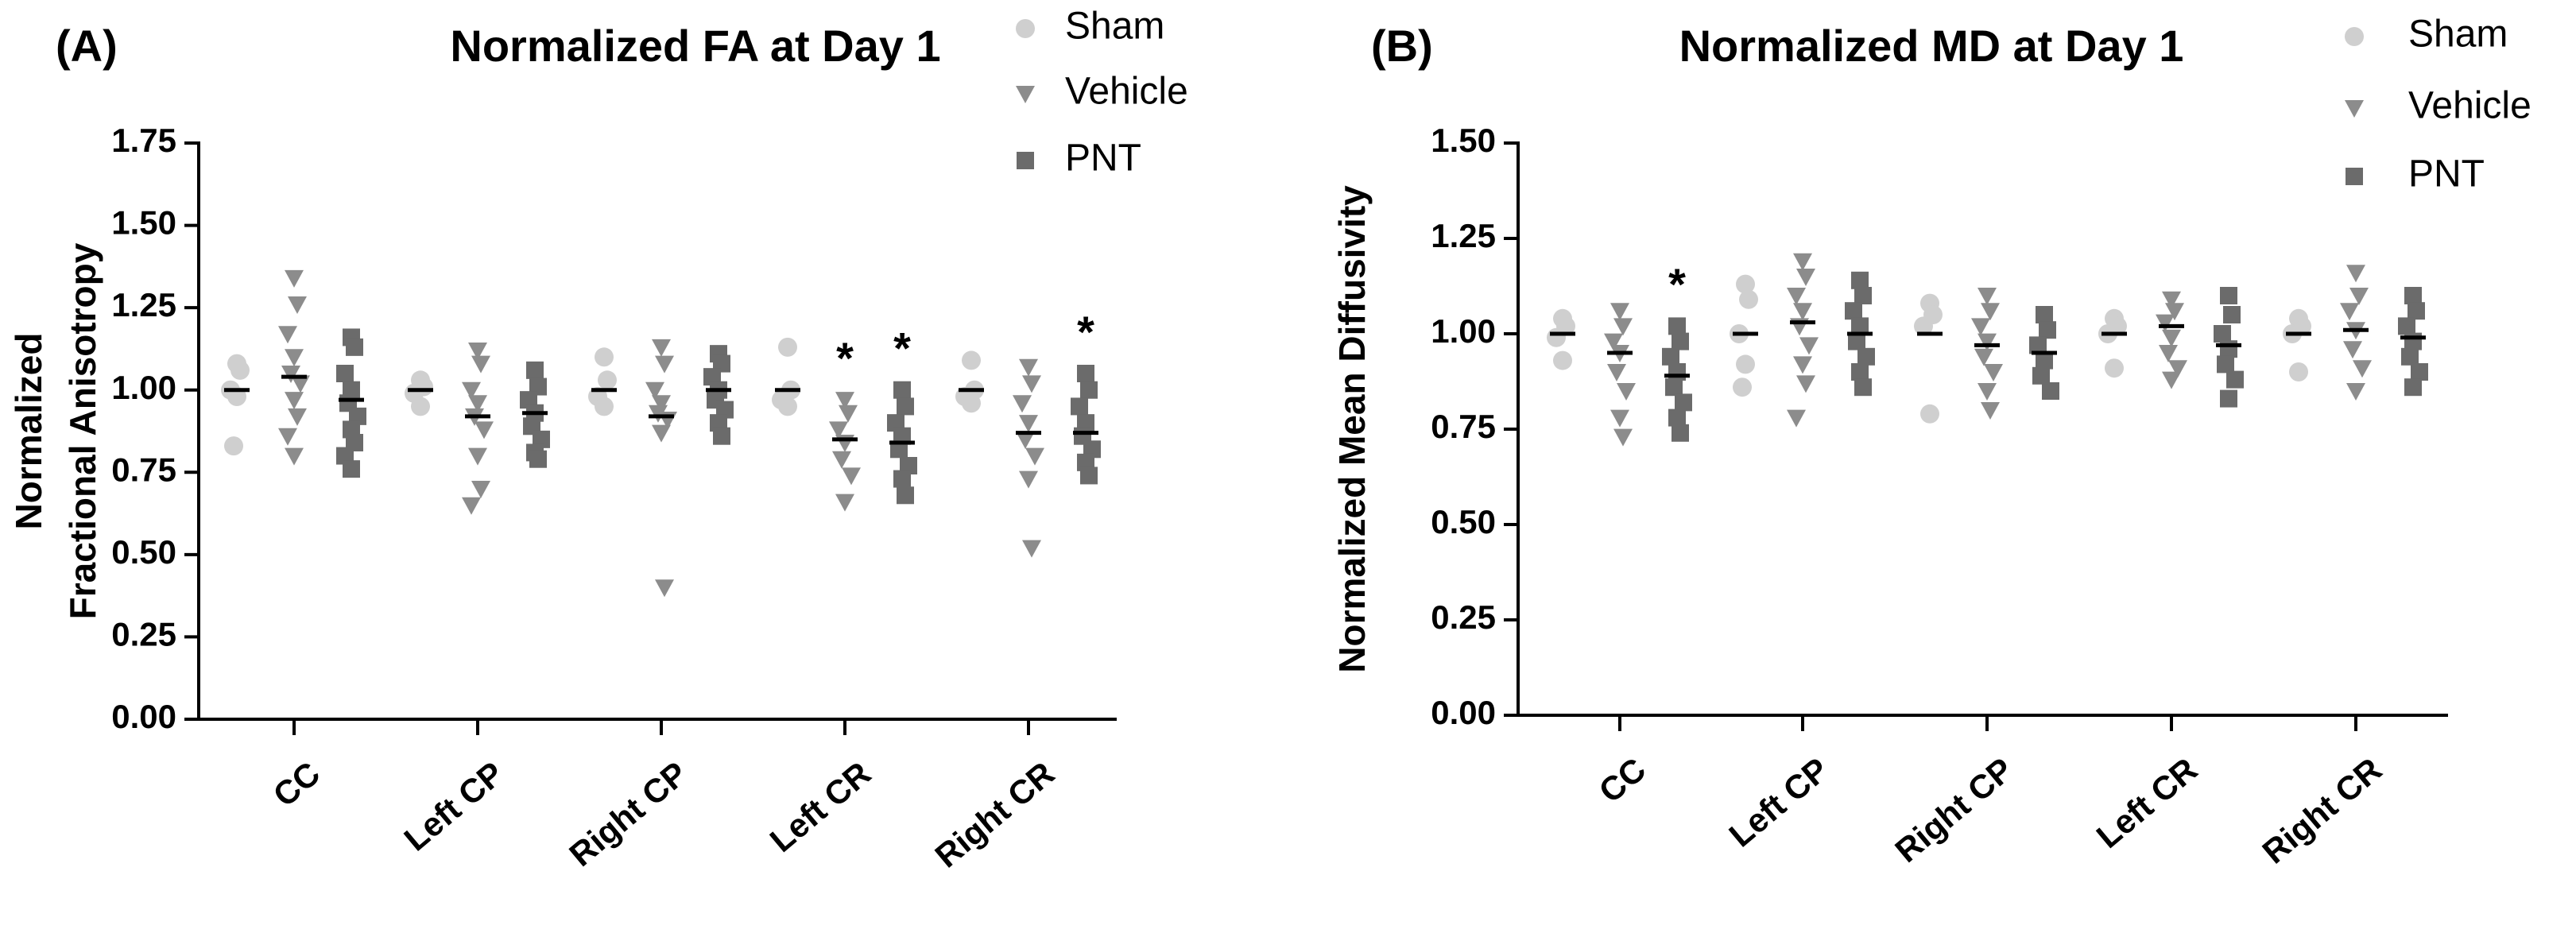  What do you see at coordinates (1463, 712) in the screenshot?
I see `y-tick-label: 0.00` at bounding box center [1463, 712].